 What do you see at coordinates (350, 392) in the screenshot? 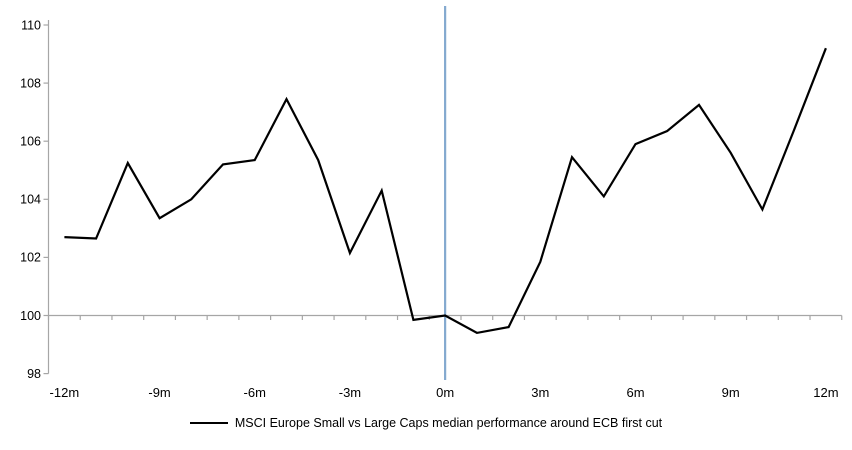
I see `x-axis-tick-label: -3m` at bounding box center [350, 392].